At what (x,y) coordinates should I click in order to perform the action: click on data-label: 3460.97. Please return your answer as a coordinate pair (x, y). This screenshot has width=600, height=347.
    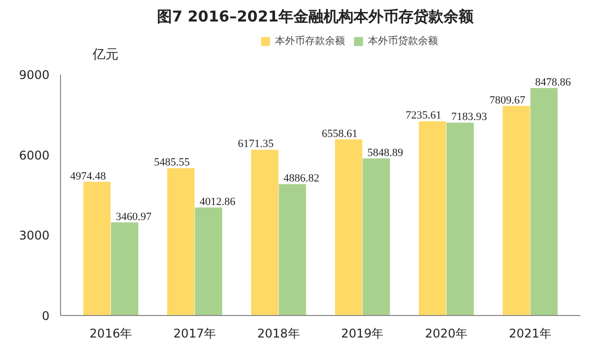
    Looking at the image, I should click on (134, 216).